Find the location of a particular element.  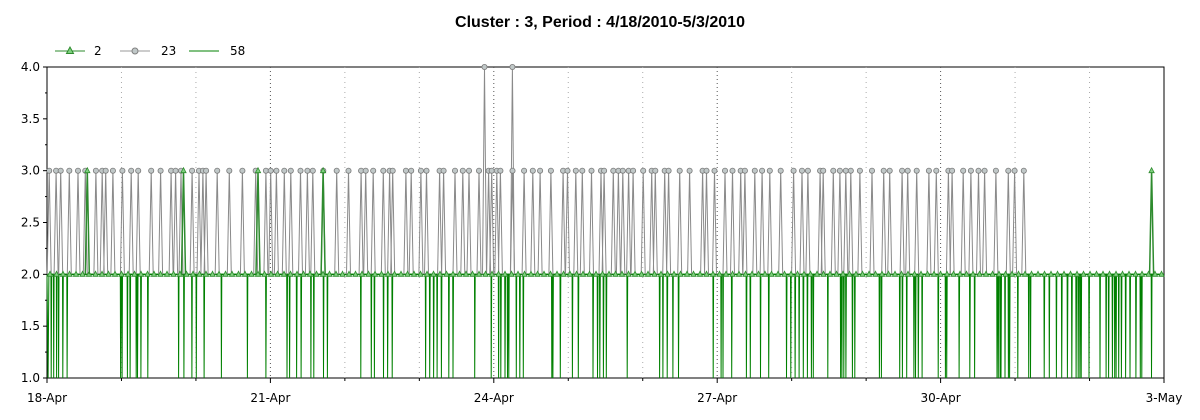

legend-label-series-2: 58 is located at coordinates (237, 51).